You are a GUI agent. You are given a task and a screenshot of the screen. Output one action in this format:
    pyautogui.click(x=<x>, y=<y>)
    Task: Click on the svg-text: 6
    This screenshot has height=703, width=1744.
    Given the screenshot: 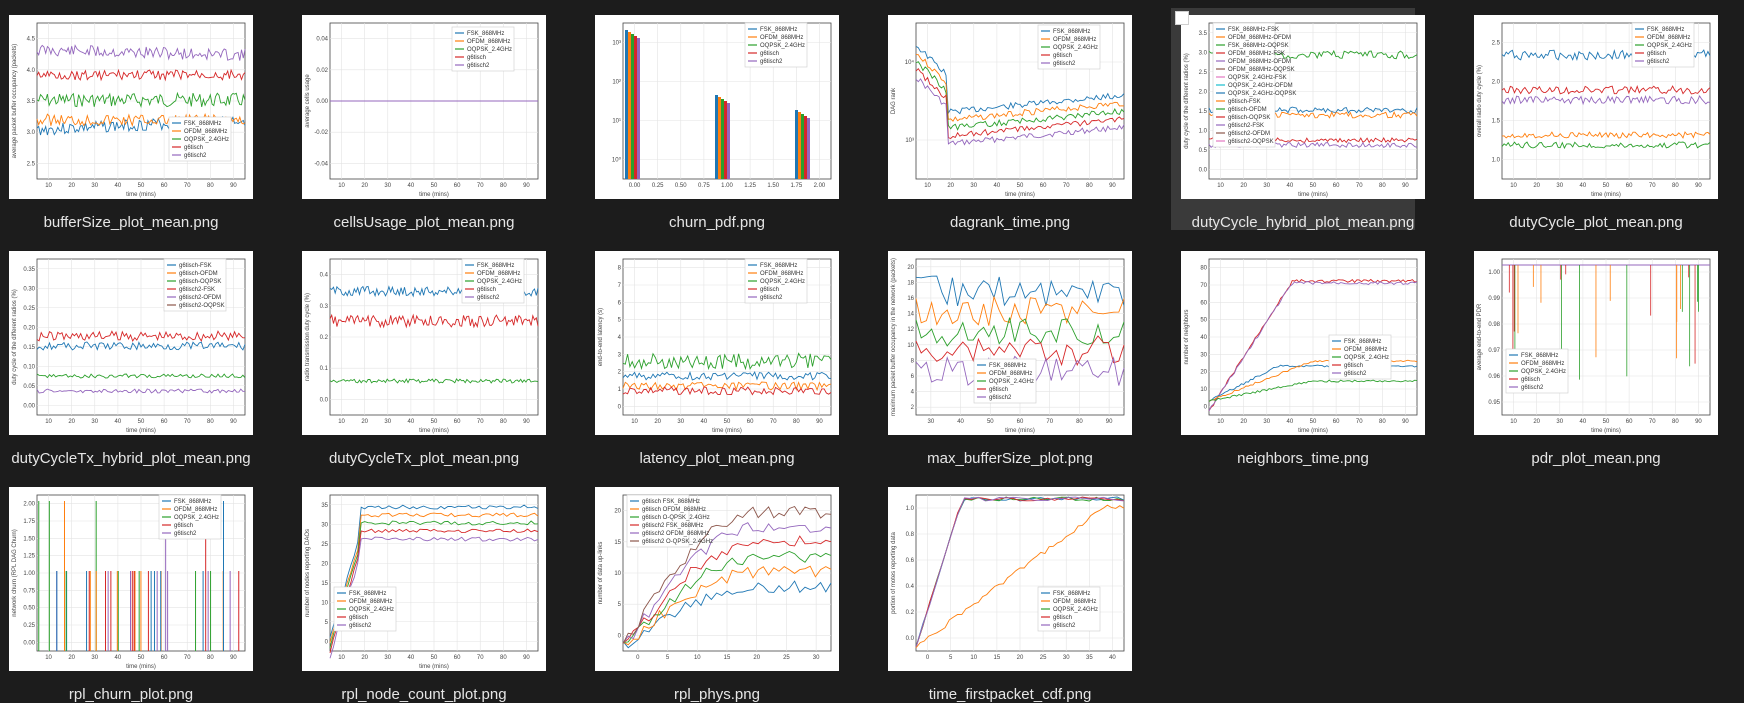 What is the action you would take?
    pyautogui.click(x=620, y=303)
    